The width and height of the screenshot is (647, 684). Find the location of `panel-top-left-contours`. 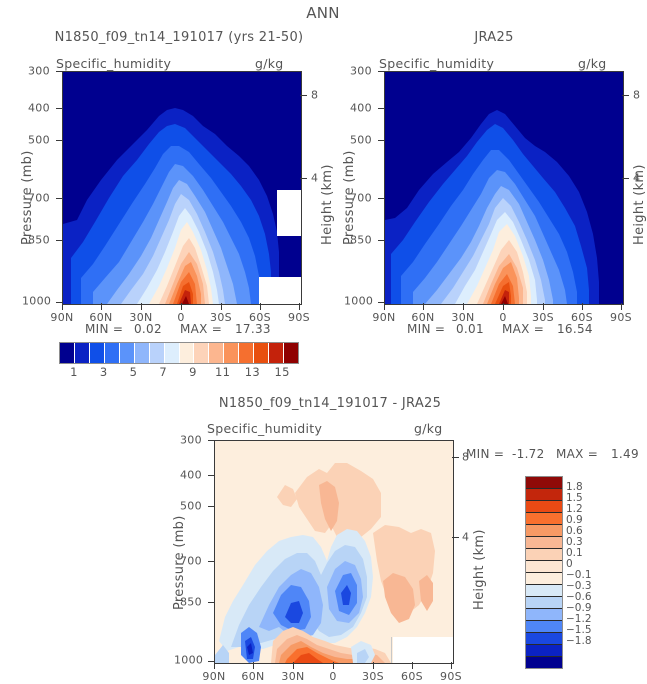

panel-top-left-contours is located at coordinates (182, 188).